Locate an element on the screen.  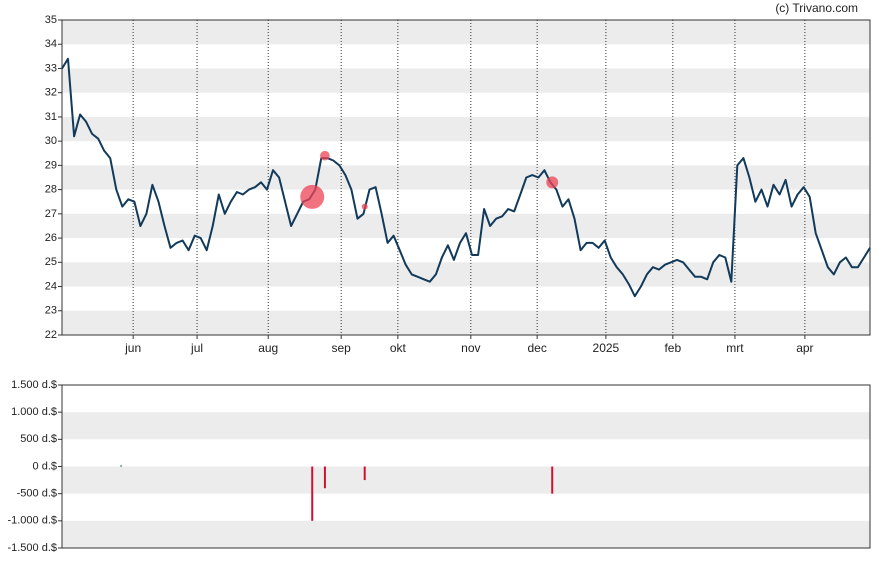
x-tick-label: 2025 is located at coordinates (606, 348).